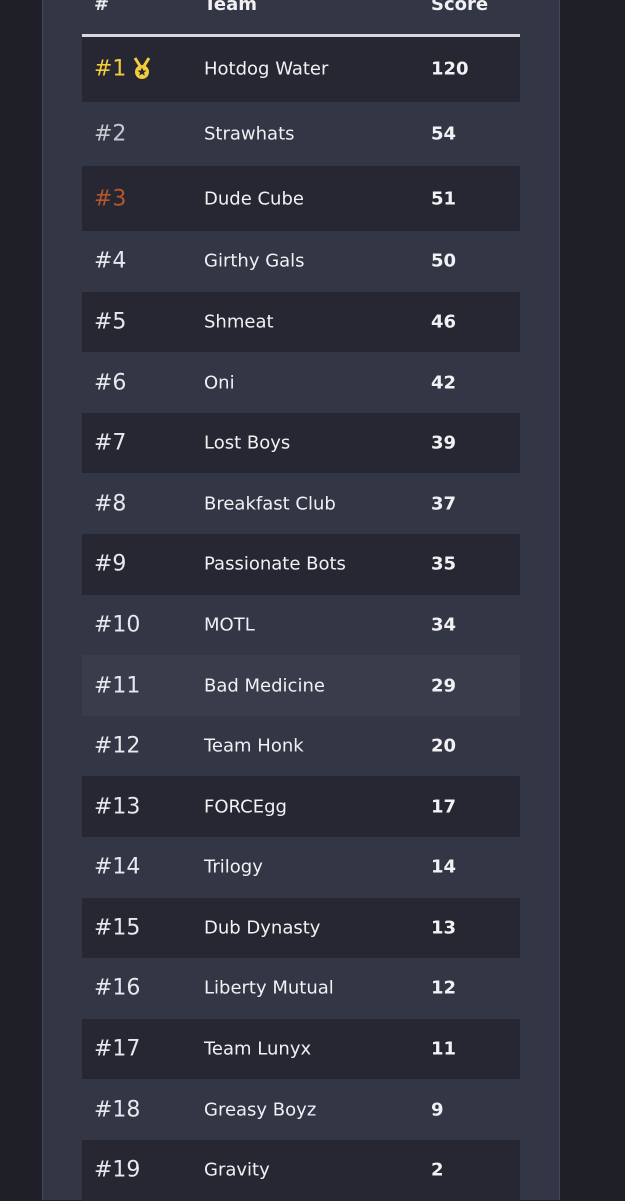 Image resolution: width=625 pixels, height=1201 pixels. Describe the element at coordinates (219, 383) in the screenshot. I see `team-name: Oni` at that location.